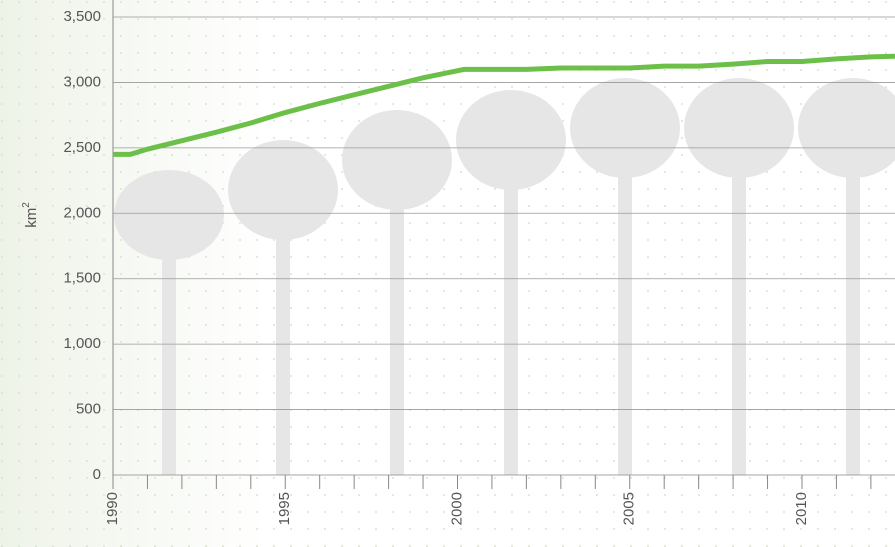  I want to click on x-tick-label: 1995, so click(284, 508).